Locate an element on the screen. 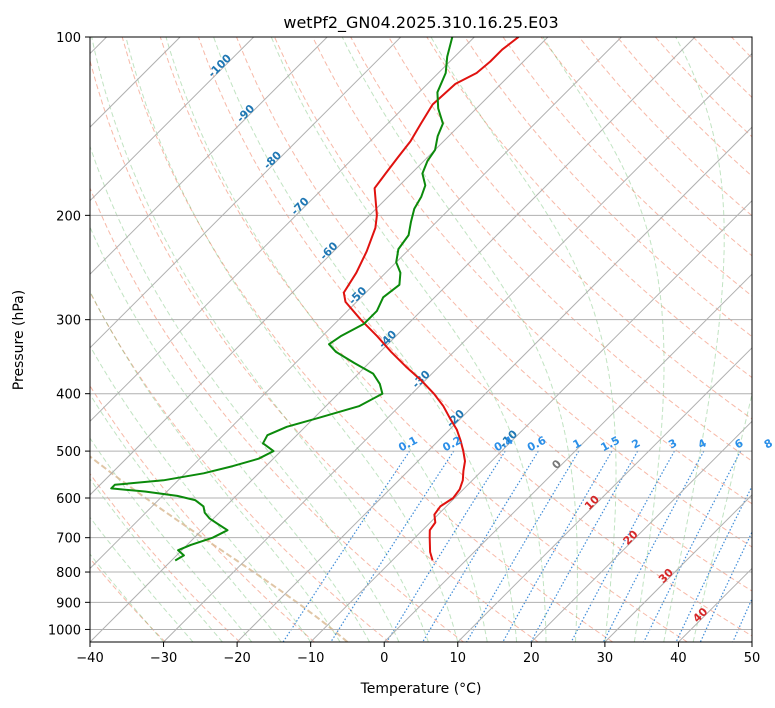 Image resolution: width=775 pixels, height=708 pixels. x-tick-label: 10 is located at coordinates (458, 658).